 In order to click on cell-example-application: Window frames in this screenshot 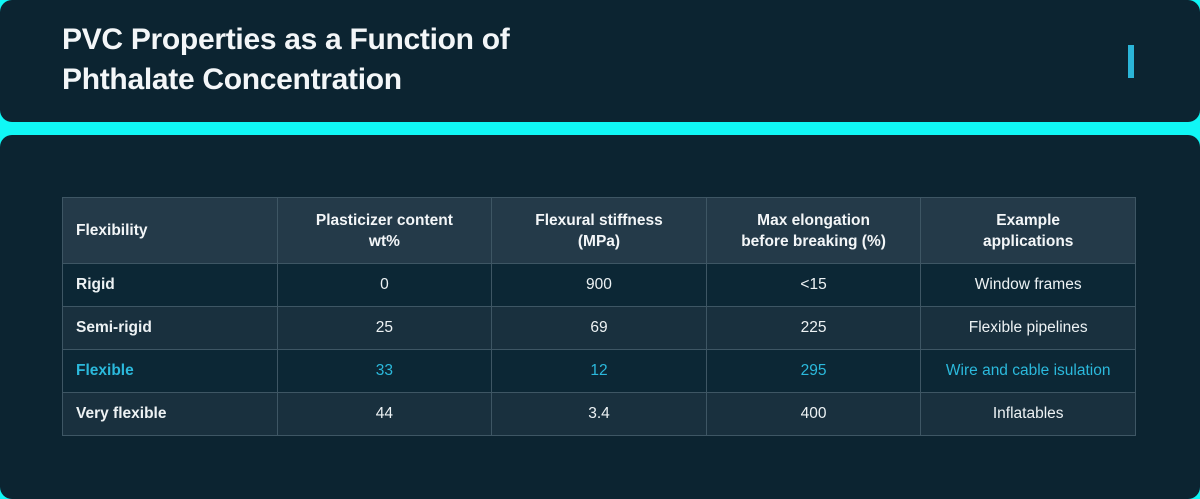, I will do `click(1028, 285)`.